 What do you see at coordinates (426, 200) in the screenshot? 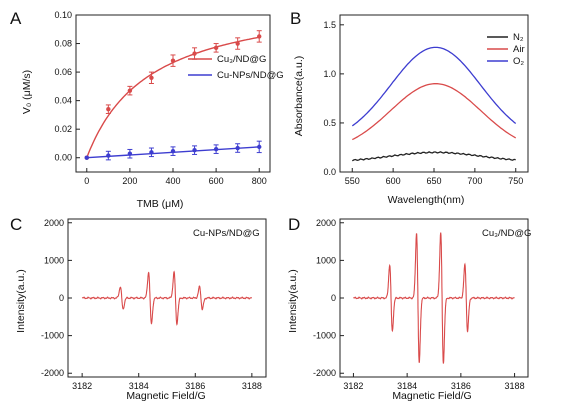
I see `x-axis-label: Wavelength(nm)` at bounding box center [426, 200].